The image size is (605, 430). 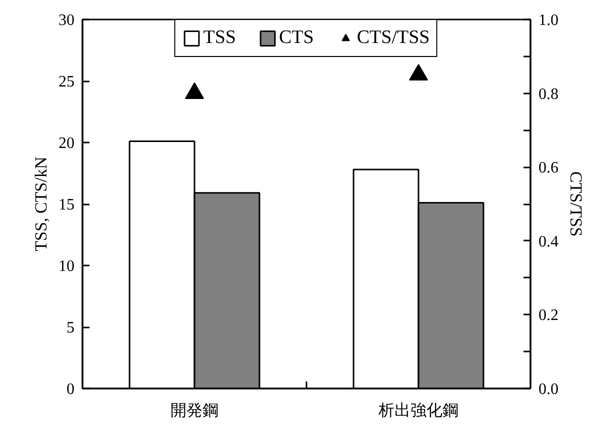 What do you see at coordinates (194, 411) in the screenshot?
I see `x-tick-label: 開発鋼` at bounding box center [194, 411].